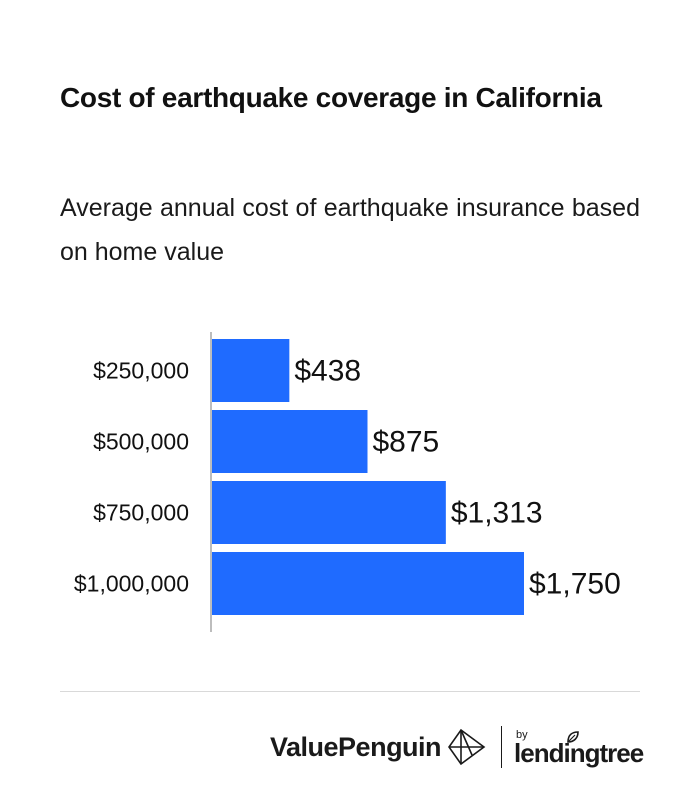 This screenshot has height=802, width=700. What do you see at coordinates (356, 746) in the screenshot?
I see `valuepenguin-wordmark: ValuePenguin` at bounding box center [356, 746].